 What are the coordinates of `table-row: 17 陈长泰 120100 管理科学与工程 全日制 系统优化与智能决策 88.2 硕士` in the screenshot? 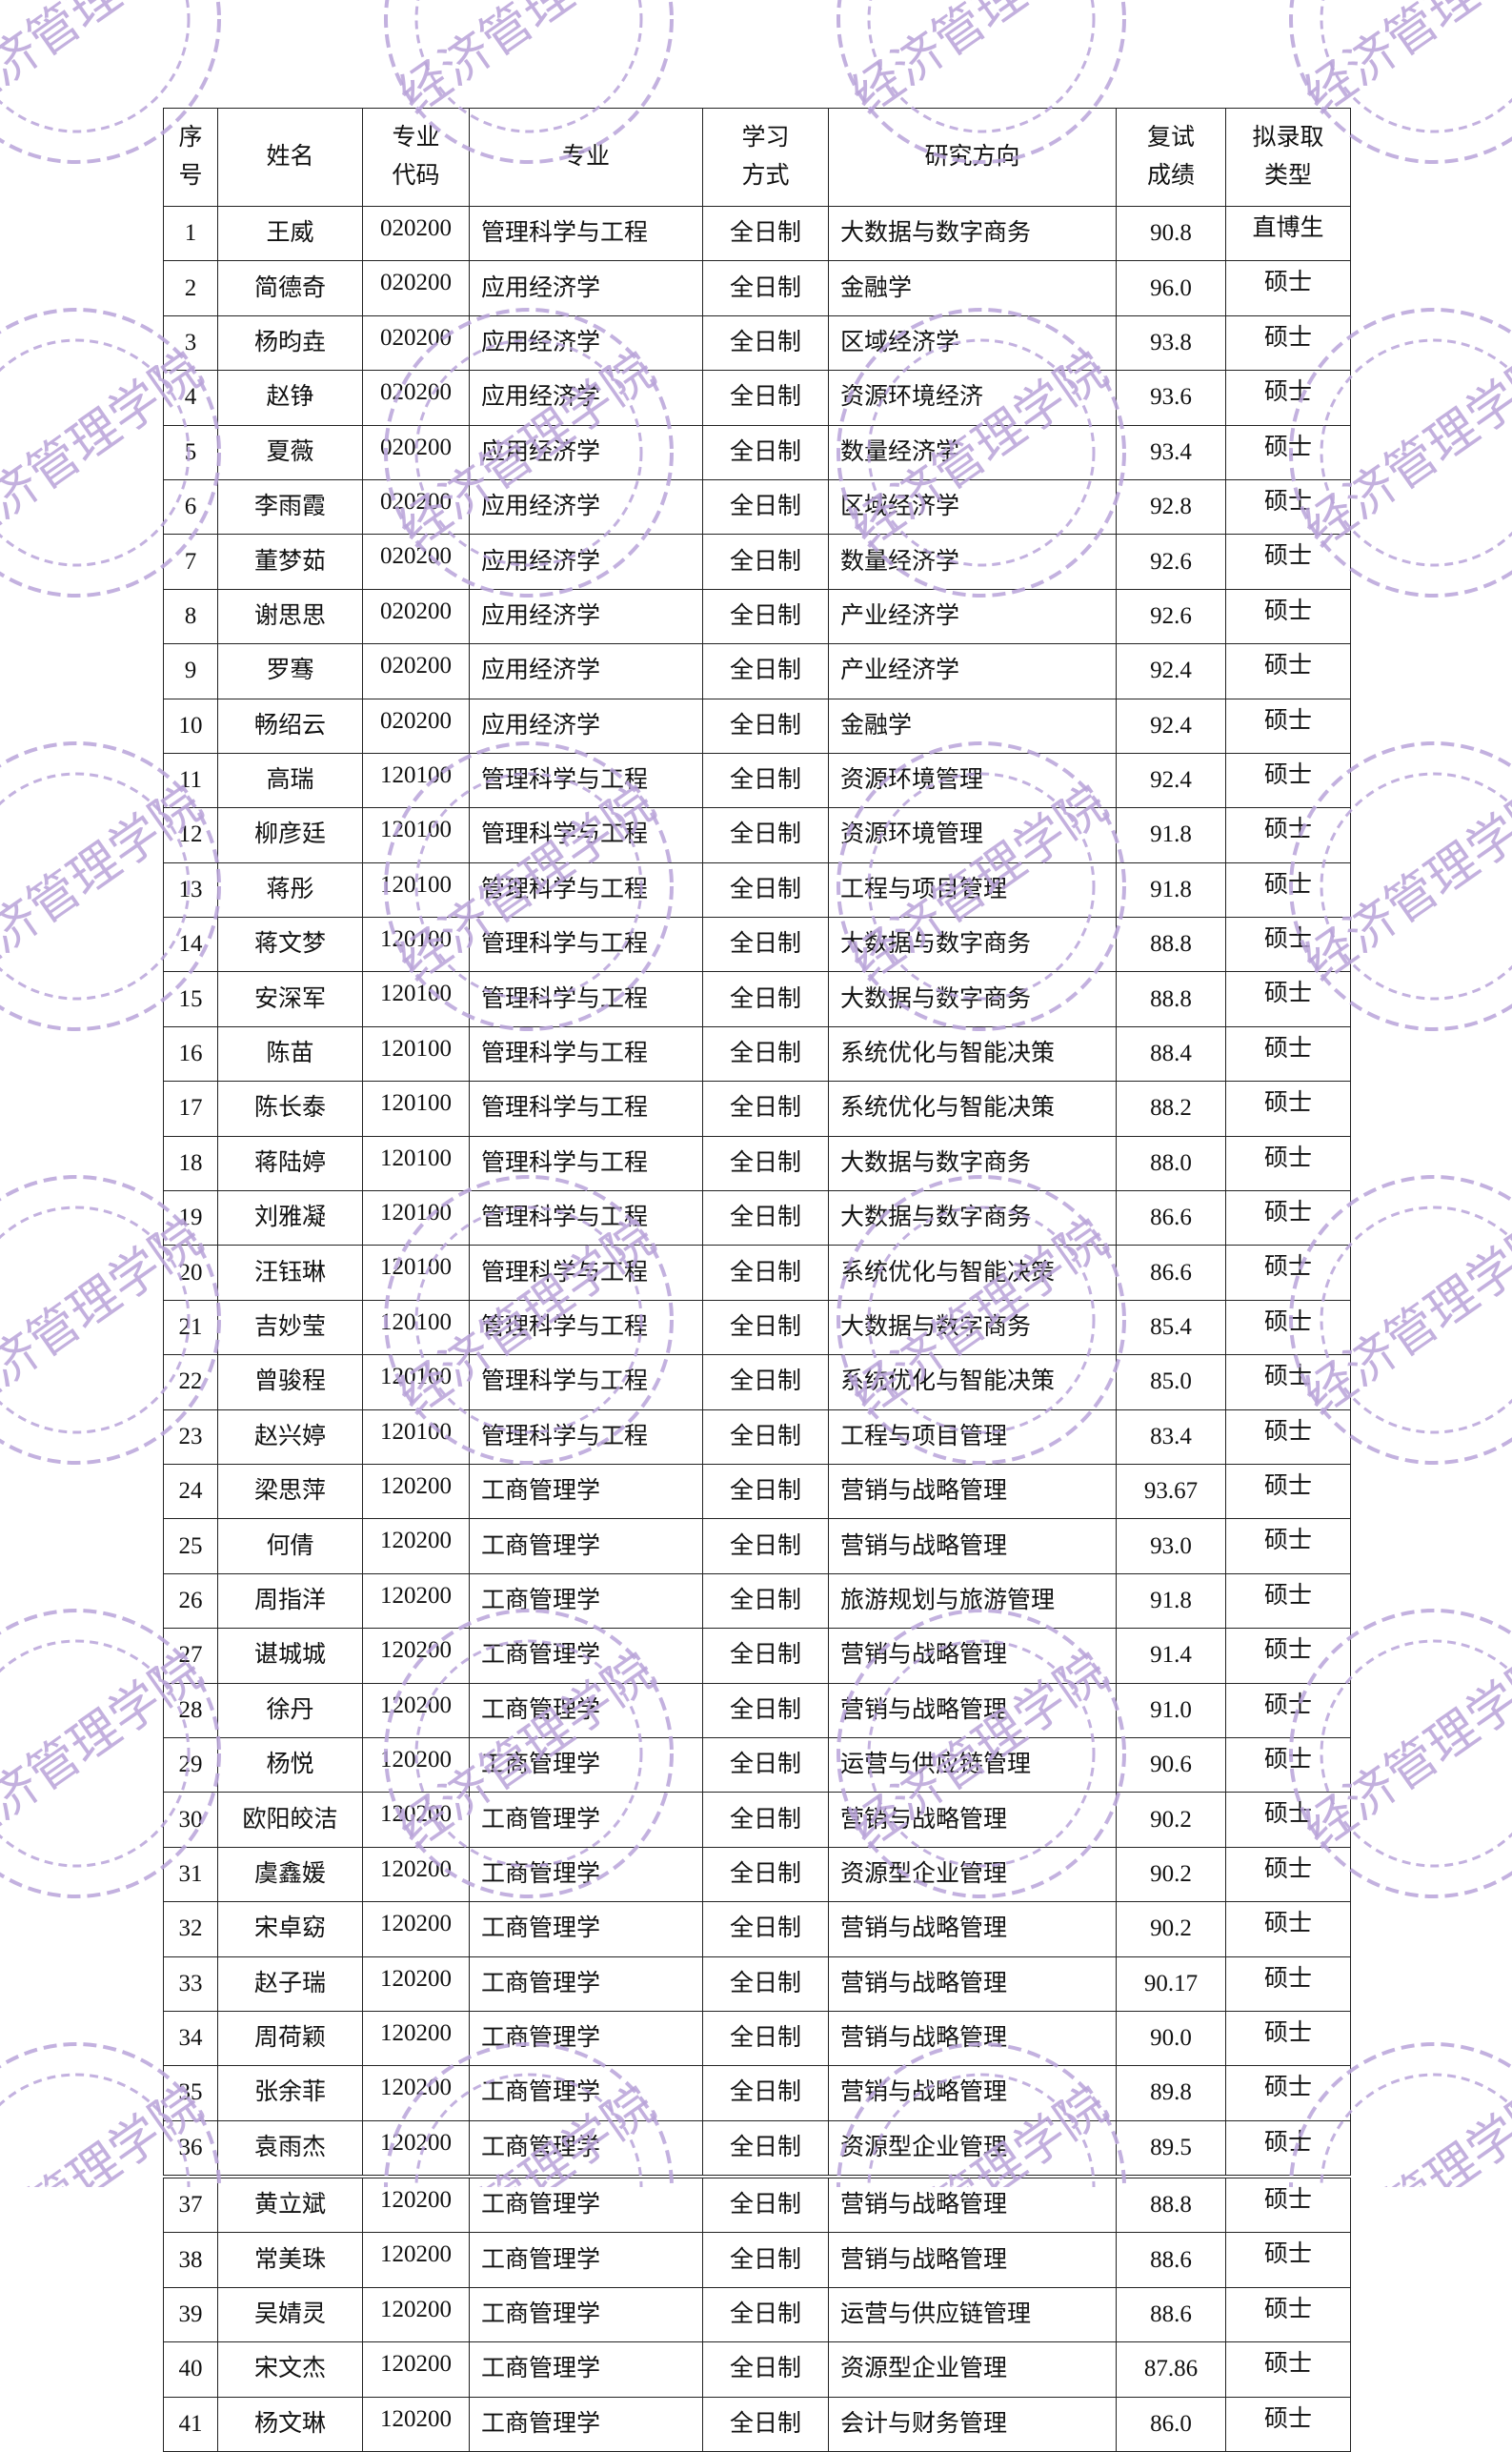 It's located at (757, 1109).